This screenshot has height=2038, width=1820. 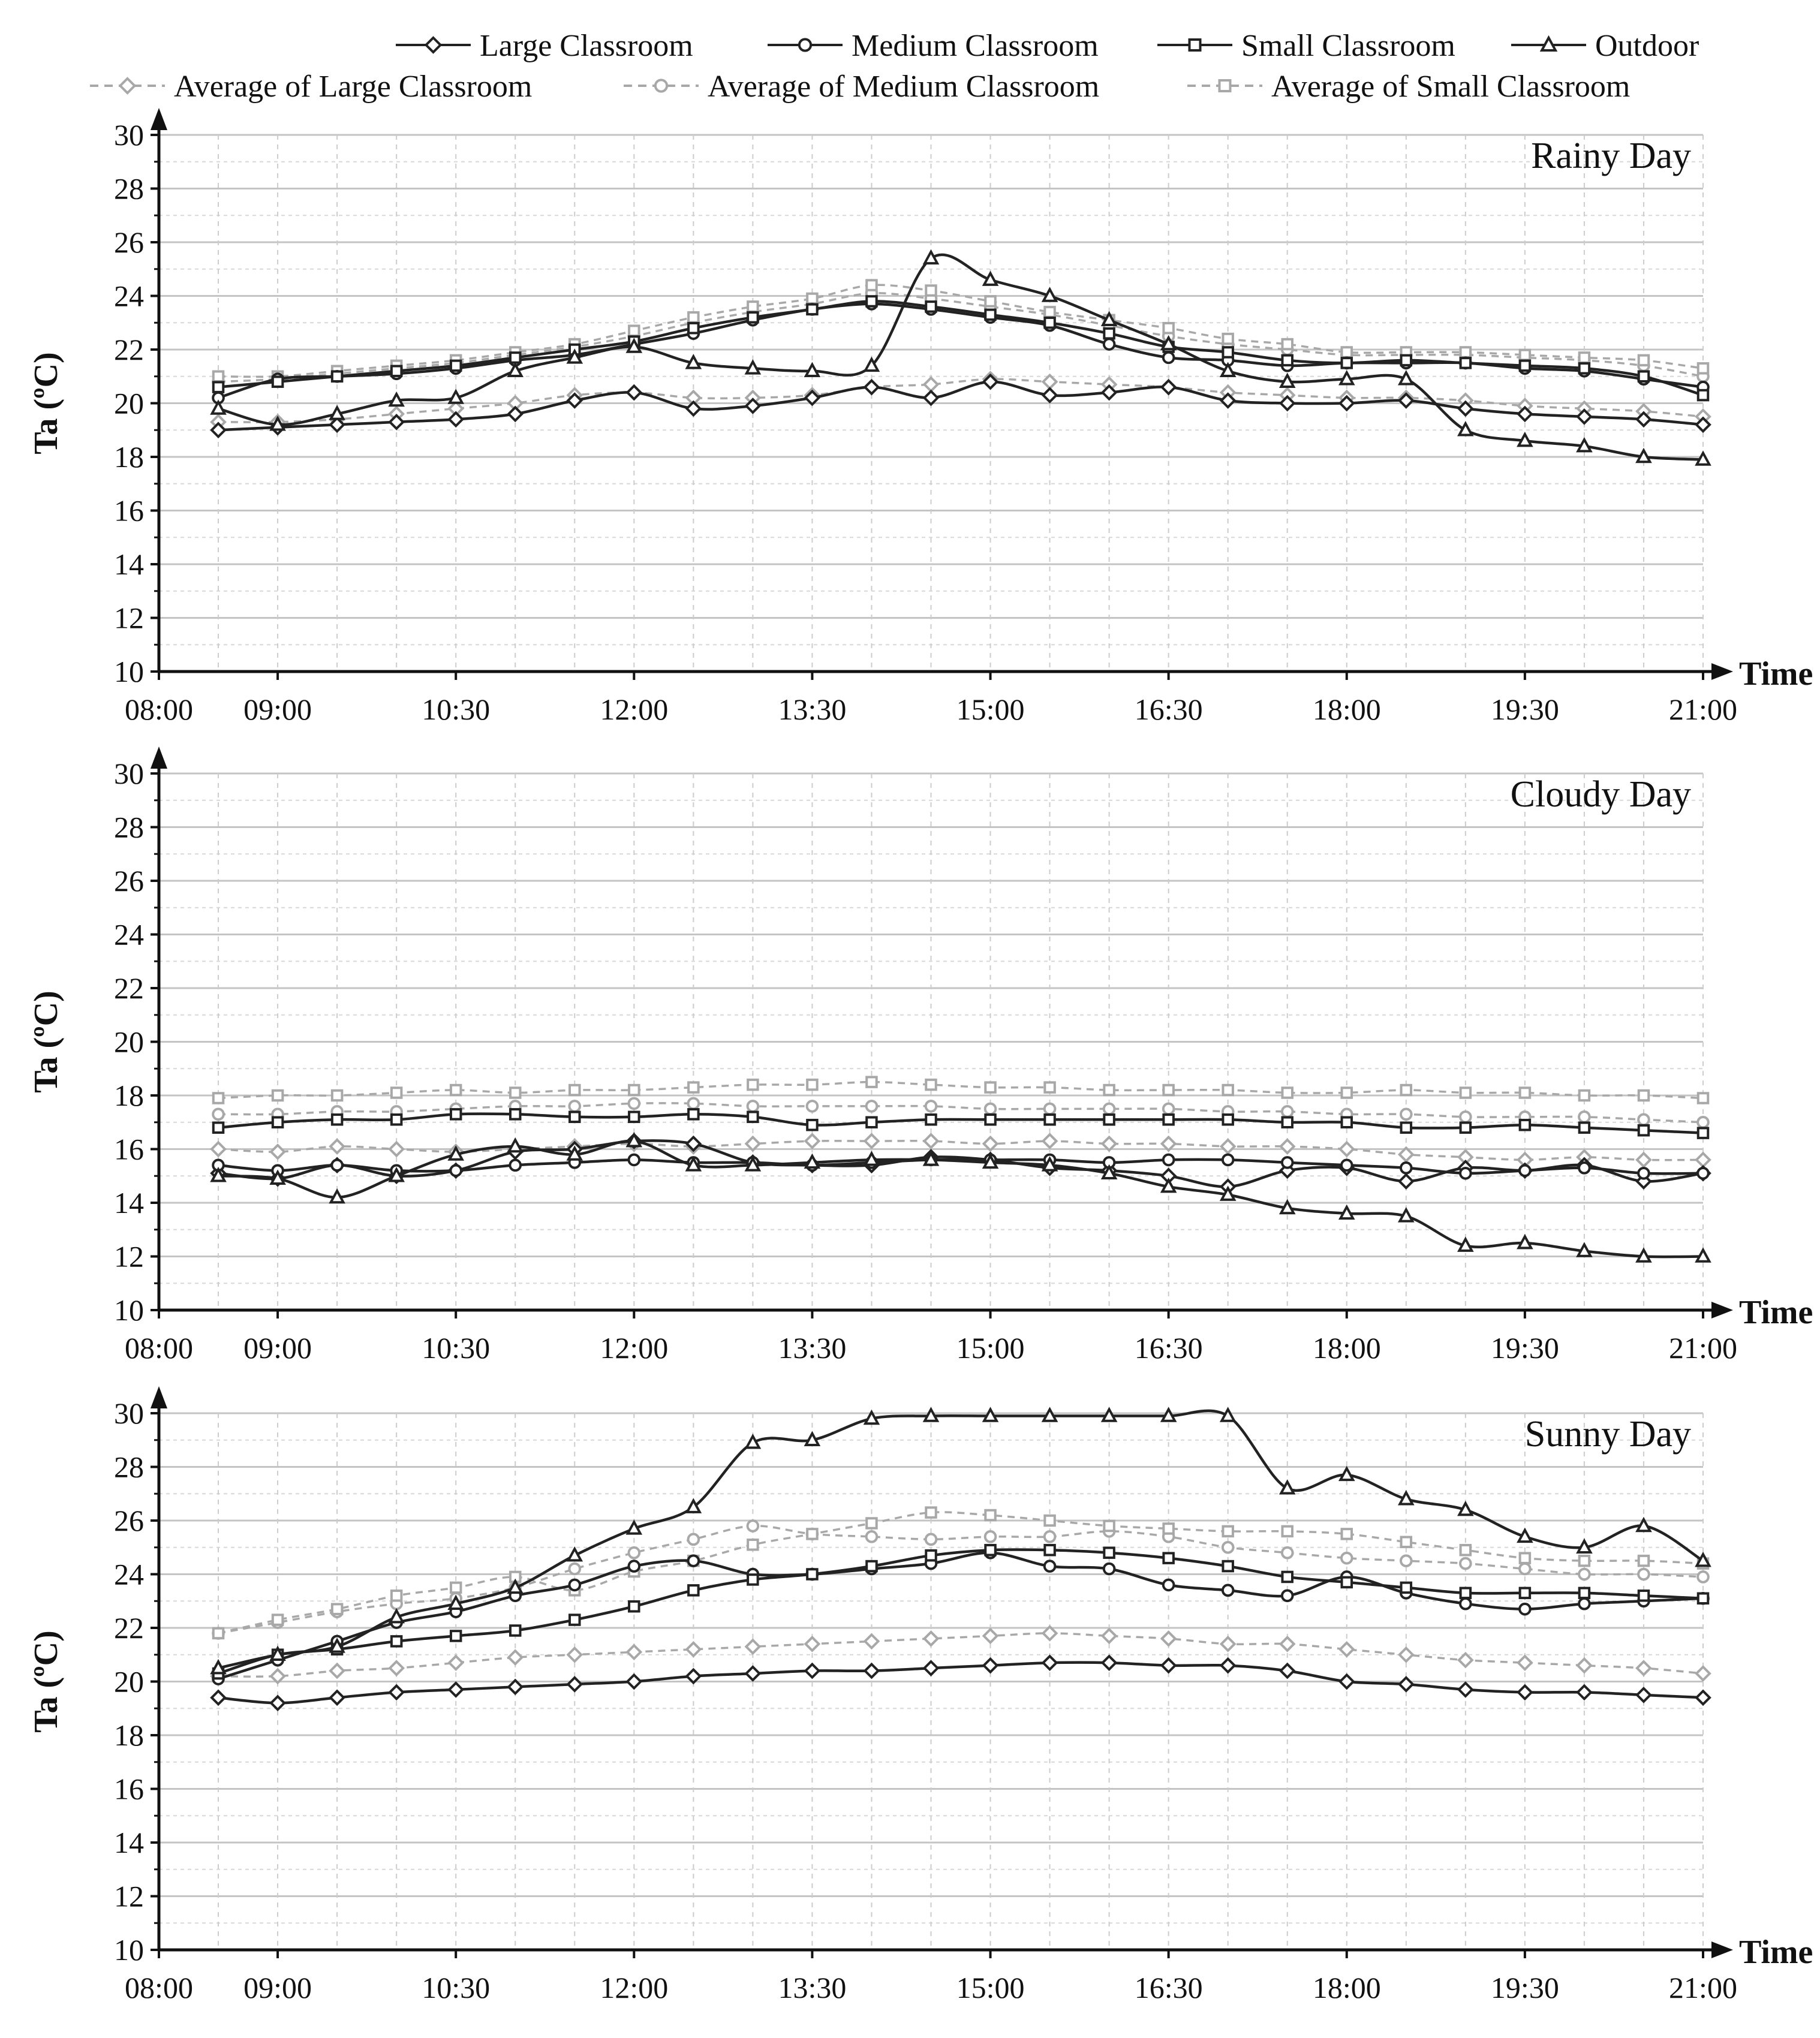 I want to click on y-tick-label: 12, so click(x=129, y=1897).